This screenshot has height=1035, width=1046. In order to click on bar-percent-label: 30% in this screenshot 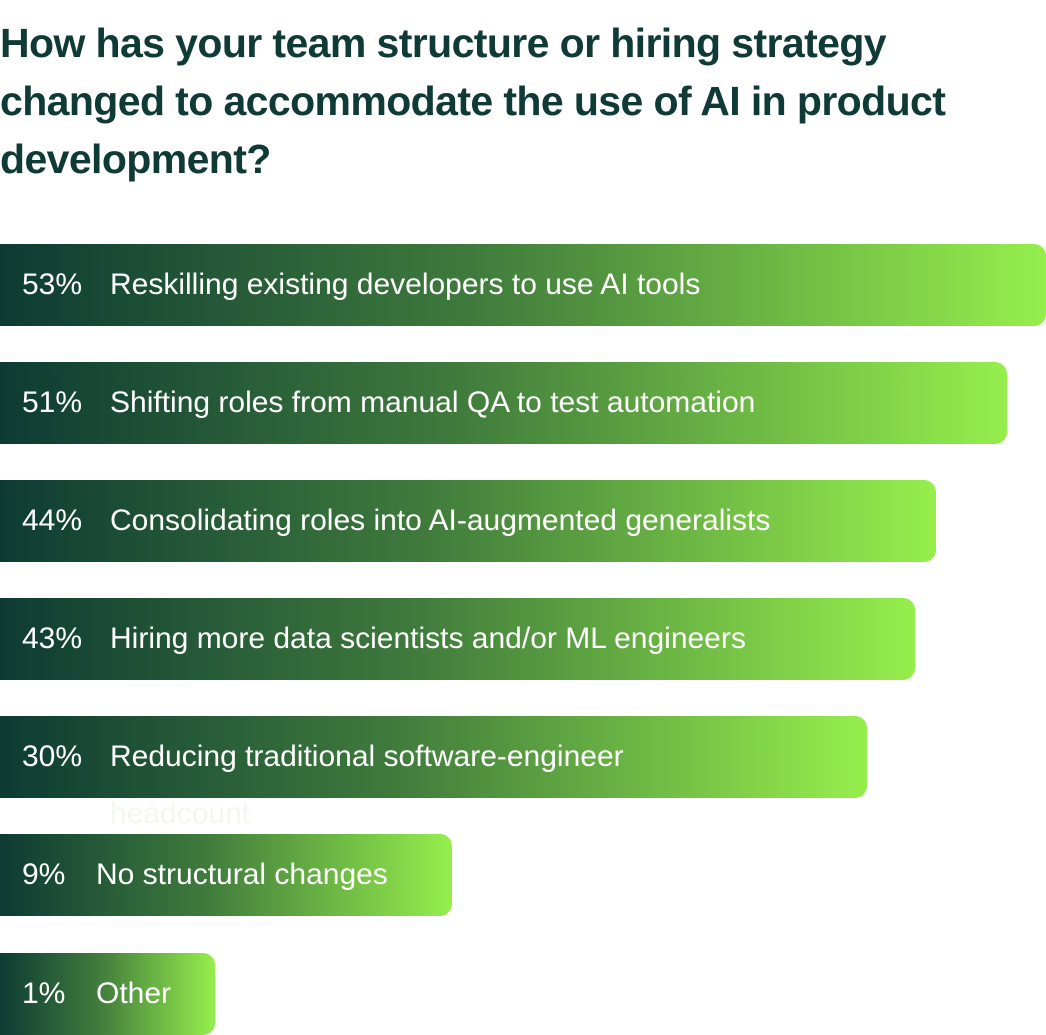, I will do `click(52, 756)`.